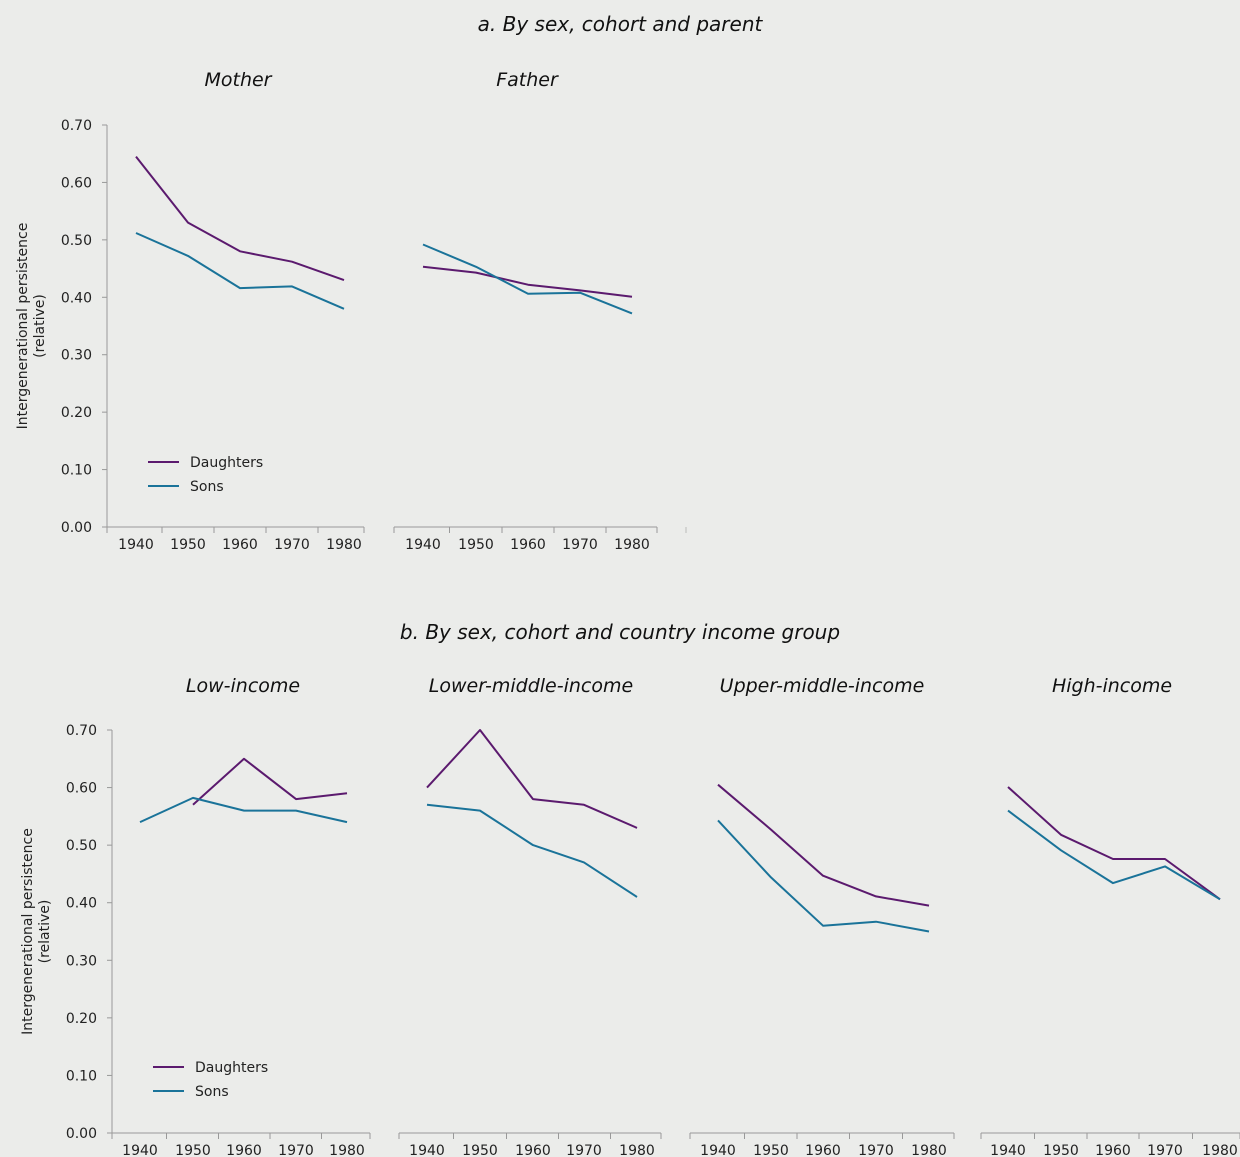 This screenshot has height=1157, width=1240. Describe the element at coordinates (241, 916) in the screenshot. I see `panel-low-income: Low-income 1940 1950 1960 1970 1980` at that location.